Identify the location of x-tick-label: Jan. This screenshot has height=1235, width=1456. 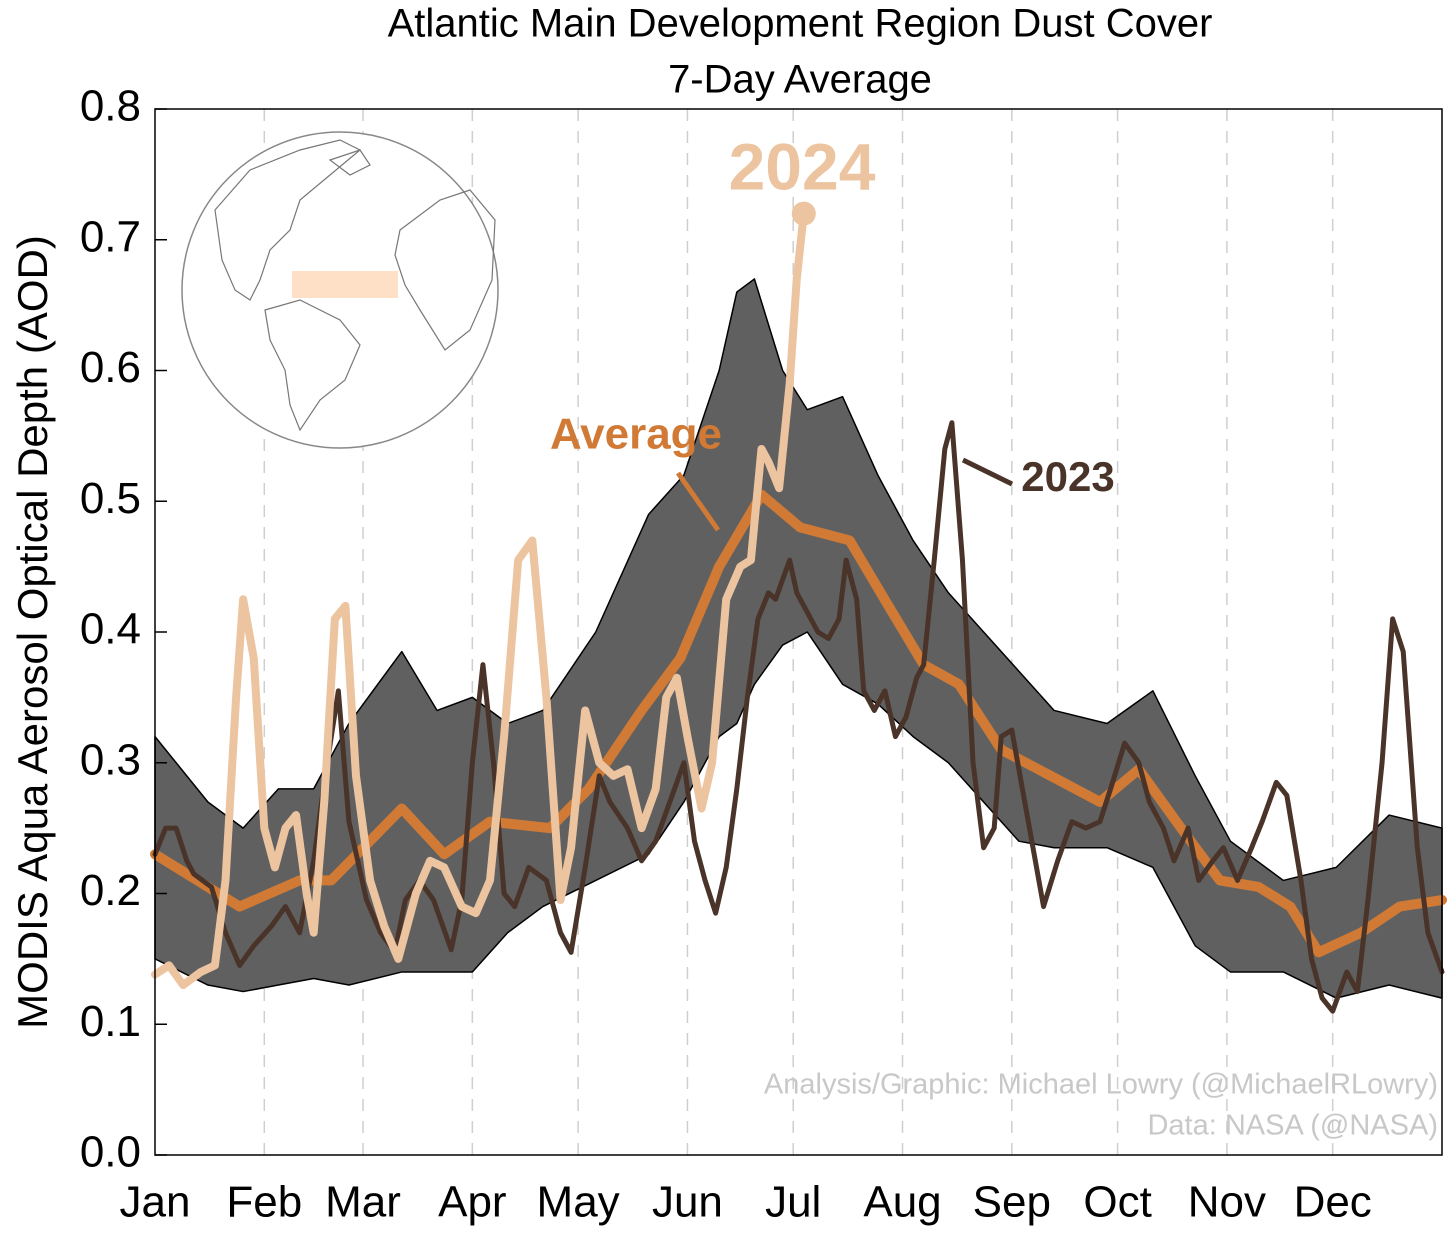
(155, 1202).